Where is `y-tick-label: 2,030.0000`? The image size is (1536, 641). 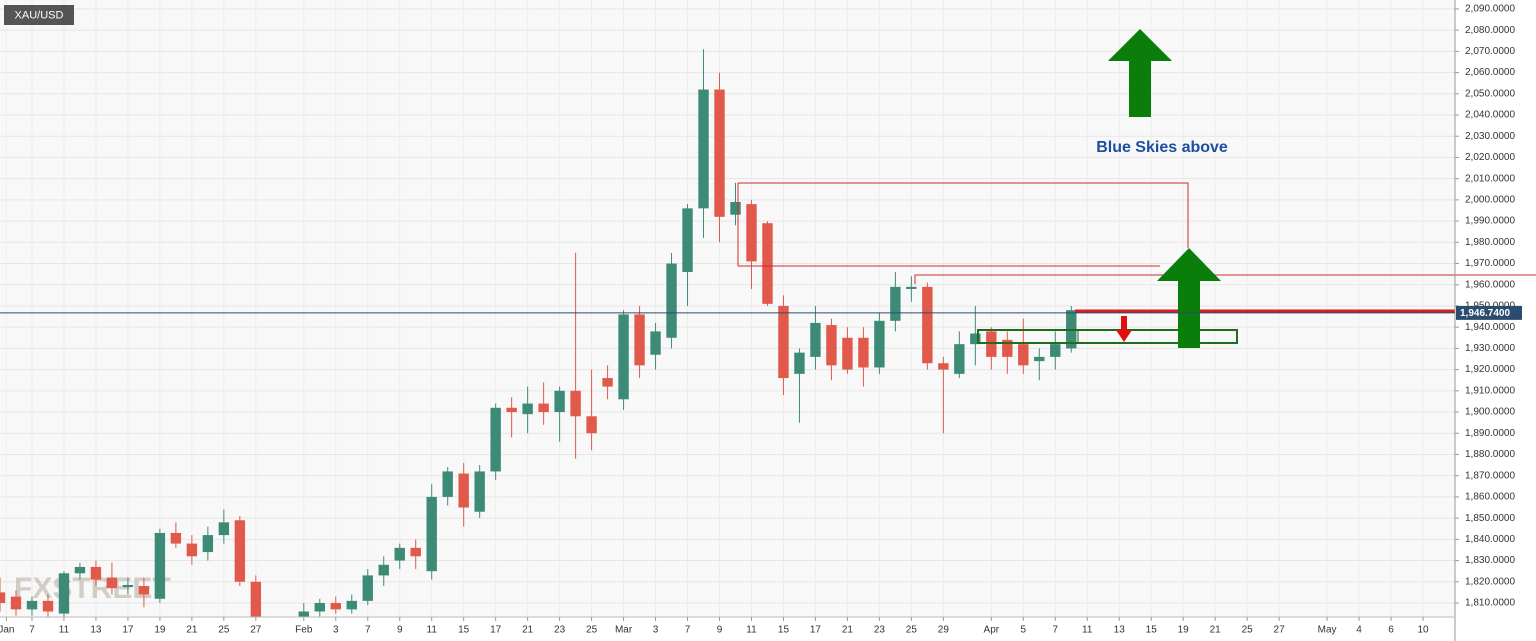 y-tick-label: 2,030.0000 is located at coordinates (1490, 136).